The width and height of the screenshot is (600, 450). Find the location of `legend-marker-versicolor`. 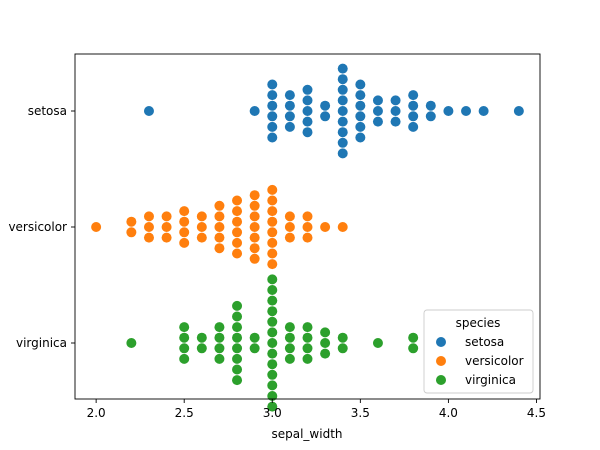

legend-marker-versicolor is located at coordinates (441, 361).